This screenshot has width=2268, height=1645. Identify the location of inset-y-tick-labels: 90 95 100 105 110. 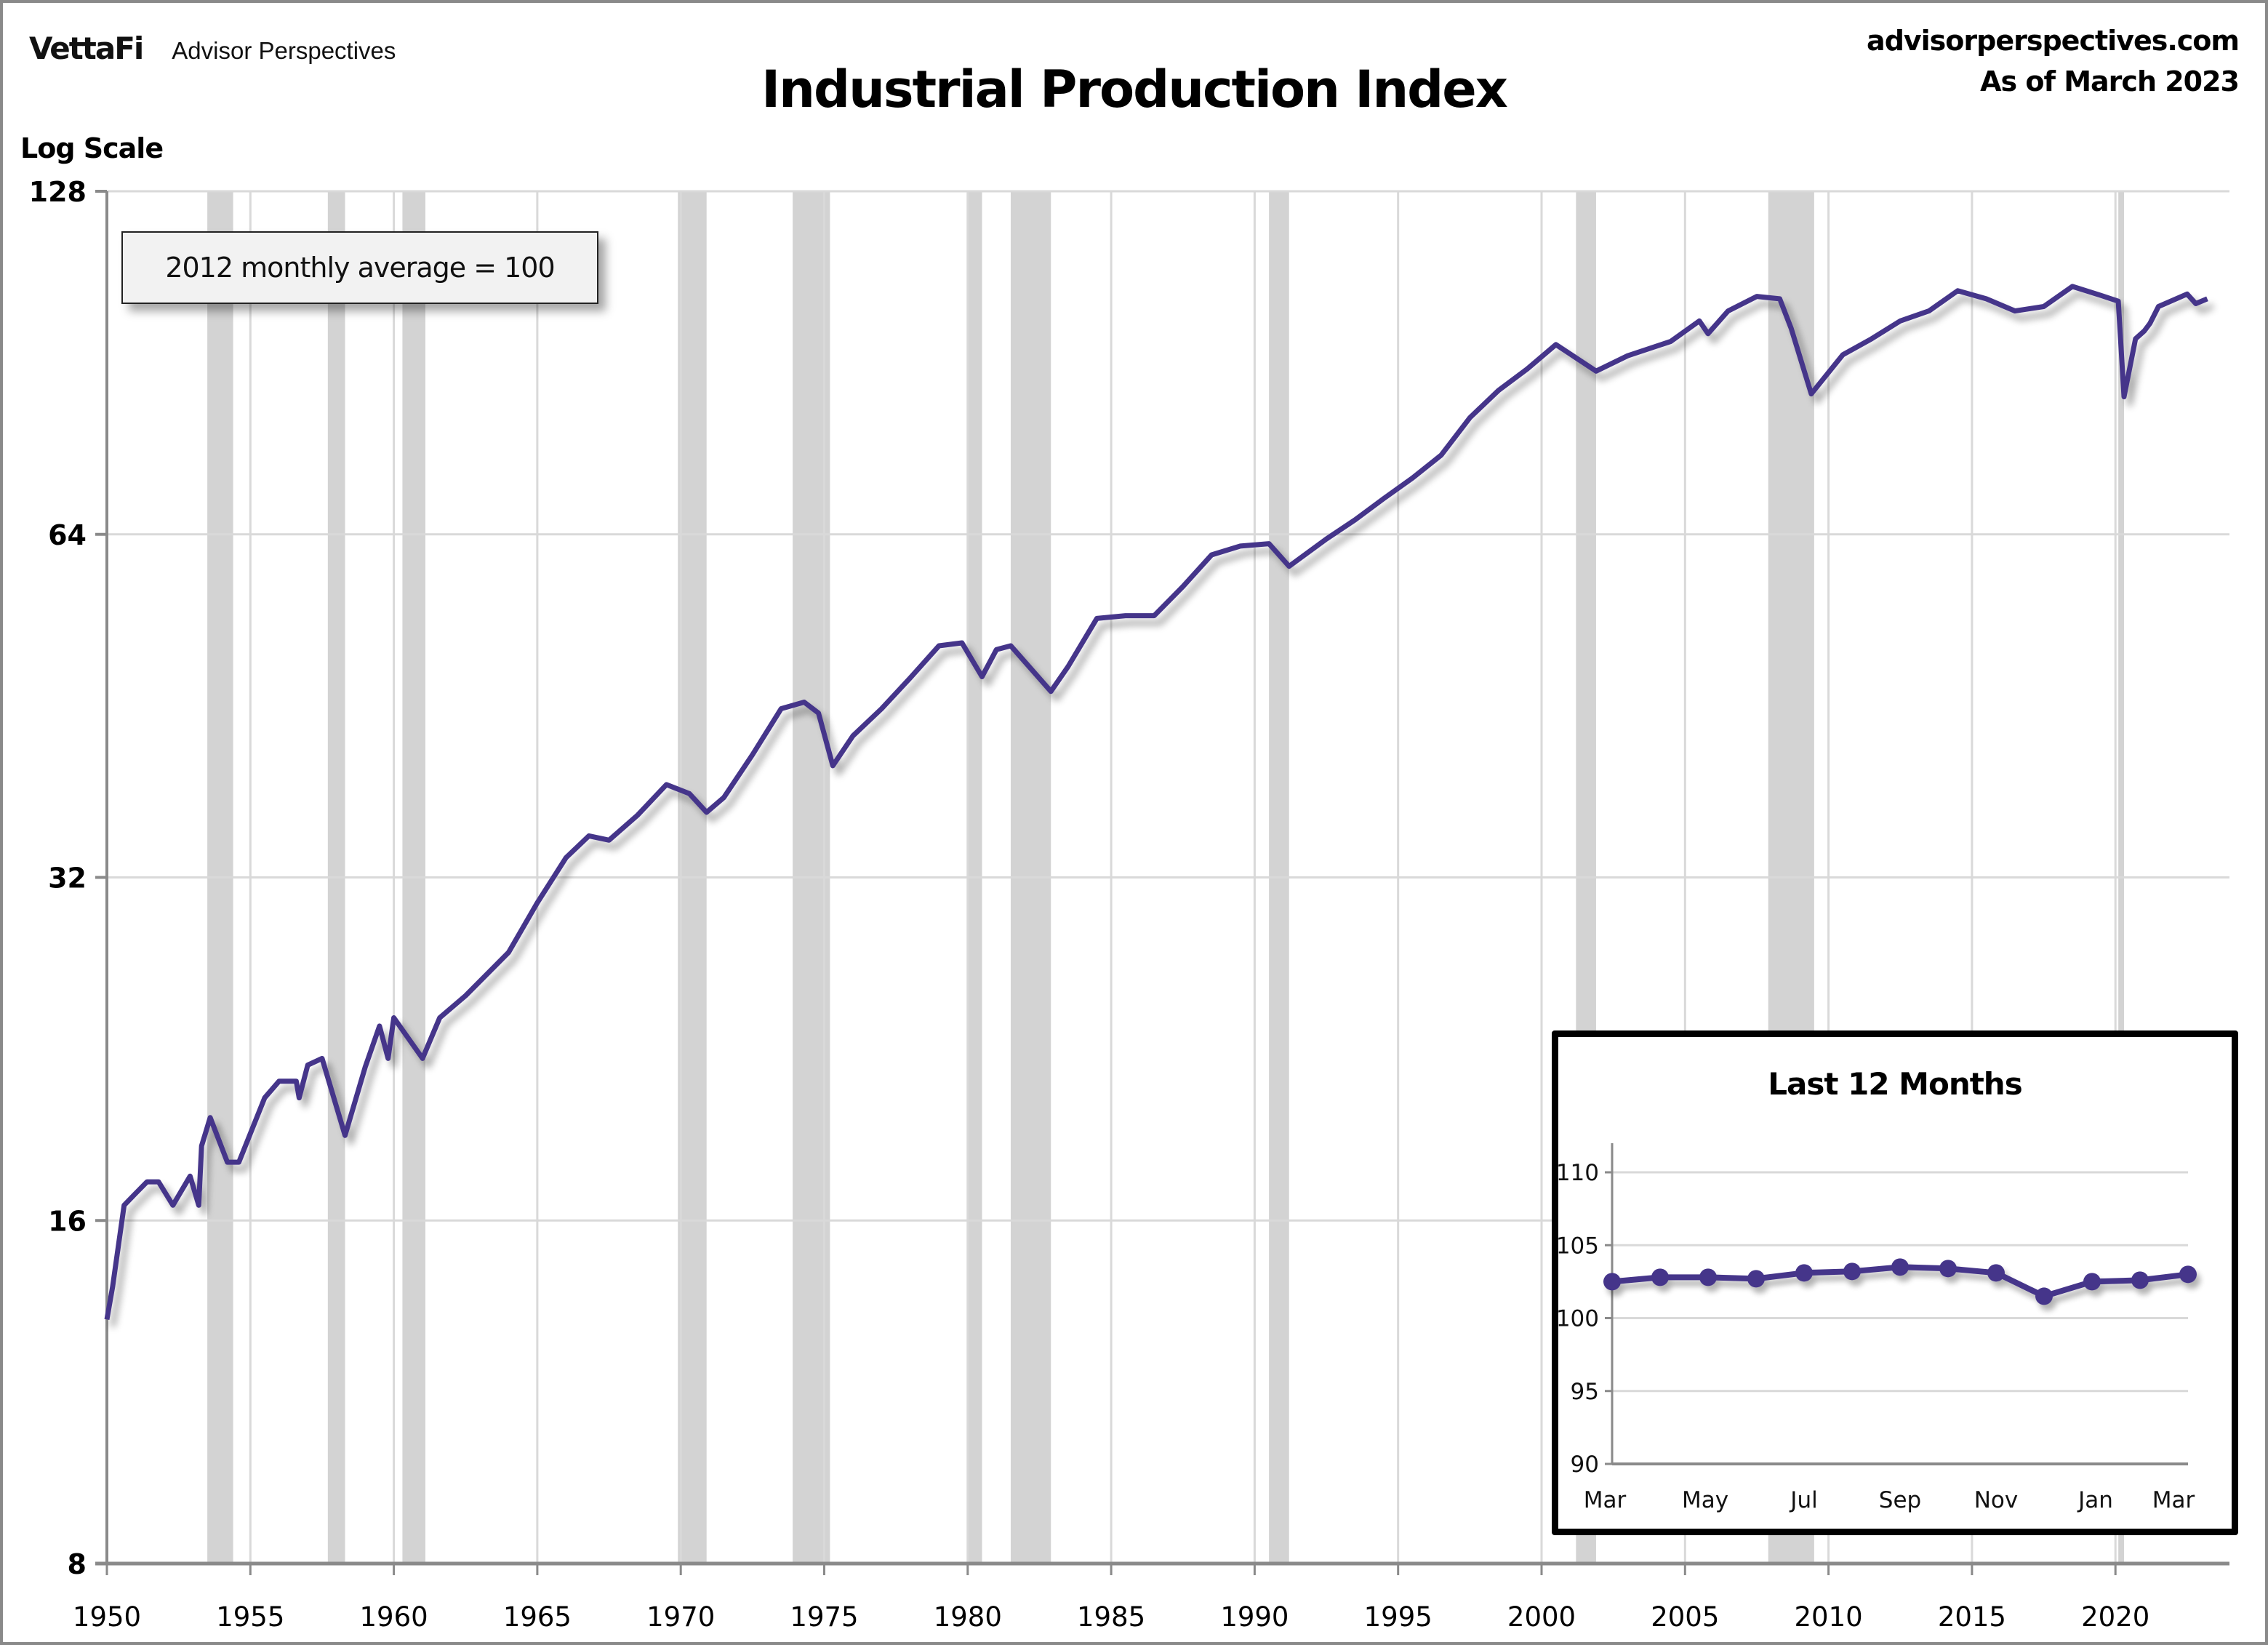
(1578, 1319).